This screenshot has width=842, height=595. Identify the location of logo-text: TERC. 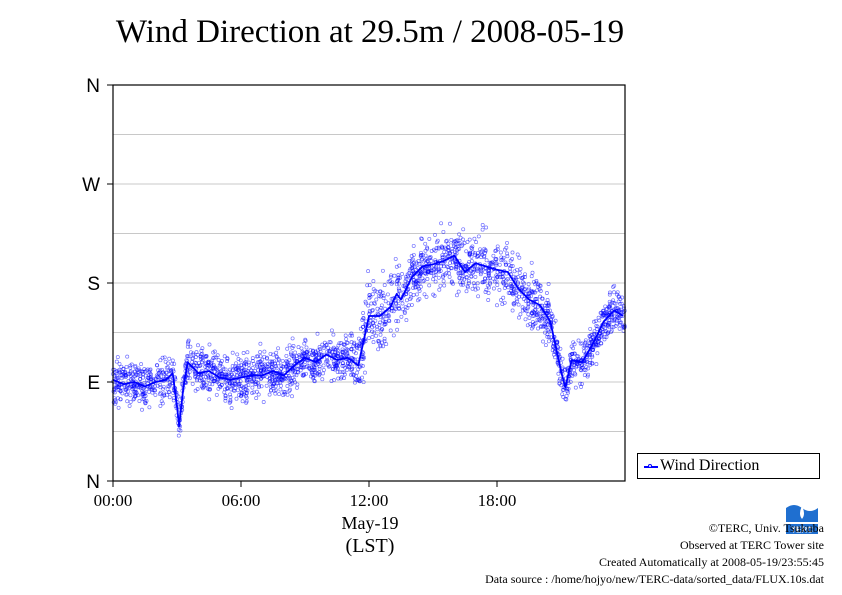
(802, 530).